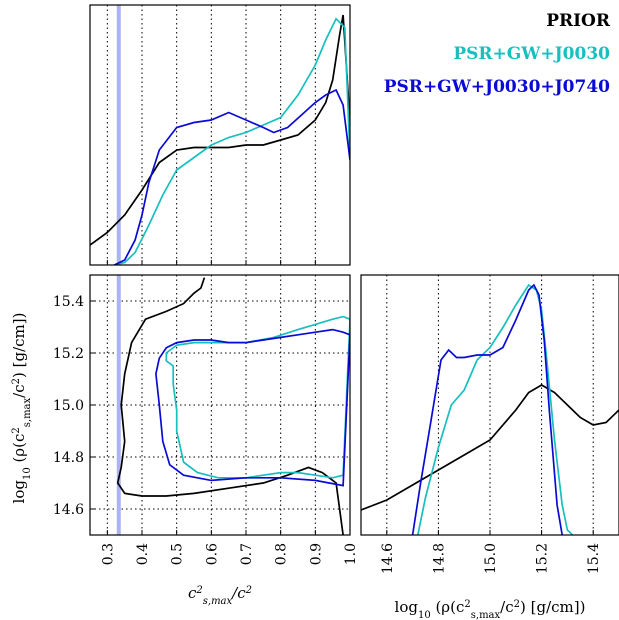  What do you see at coordinates (497, 87) in the screenshot?
I see `legend-entry-psr-gw-j0030-j0740: PSR+GW+J0030+J0740` at bounding box center [497, 87].